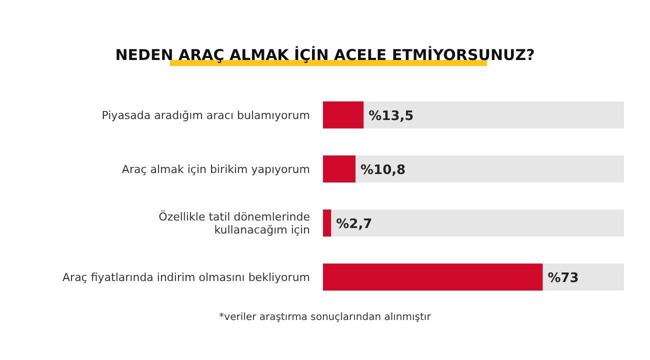 This screenshot has height=360, width=650. Describe the element at coordinates (186, 277) in the screenshot. I see `y-tick-label: Araç fiyatlarında indirim olmasını bekliyorum` at that location.